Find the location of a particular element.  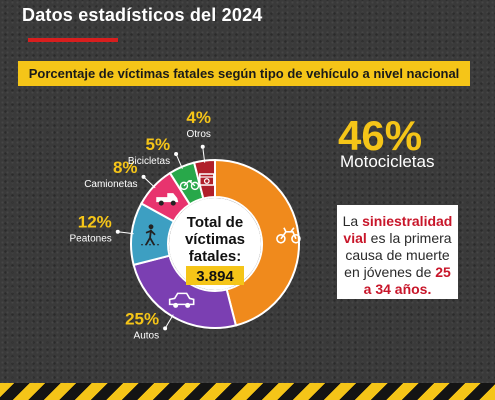

percentage-autos: 25% is located at coordinates (142, 318).